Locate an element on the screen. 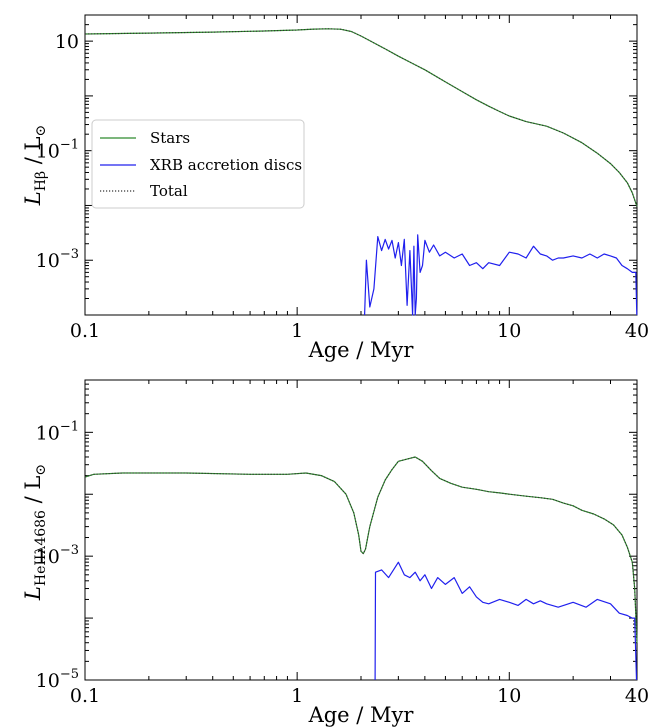 The height and width of the screenshot is (727, 650). legend: Stars XRB accretion discs Total is located at coordinates (198, 164).